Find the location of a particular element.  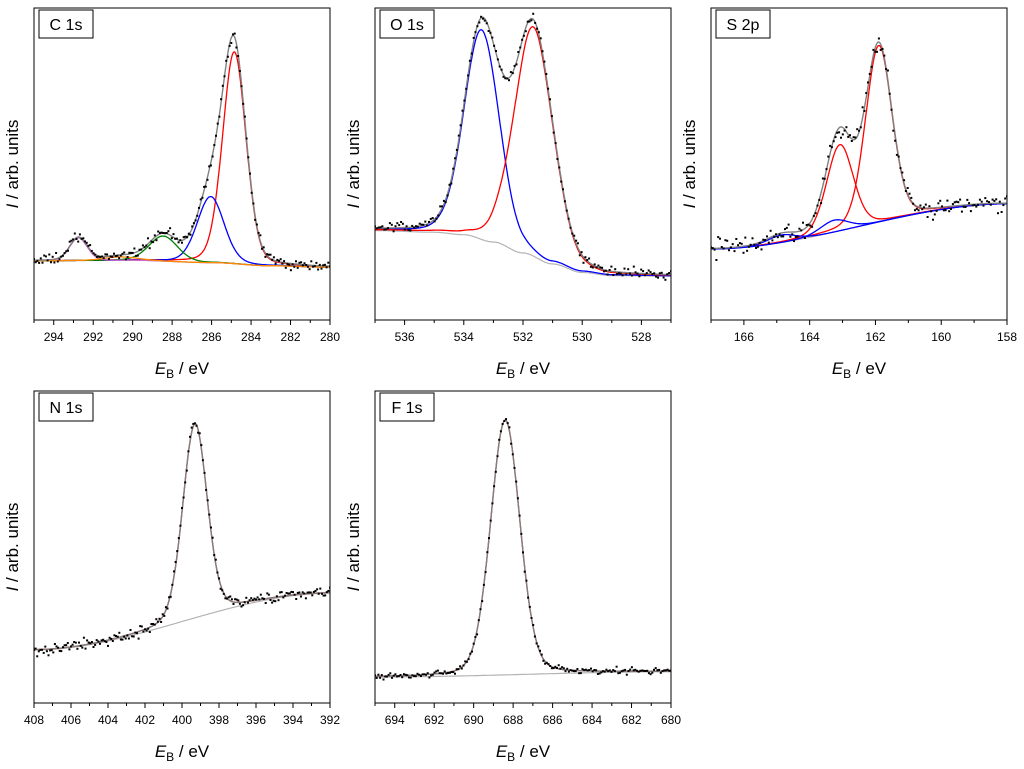

x-axis-label: EB / eV is located at coordinates (523, 753).